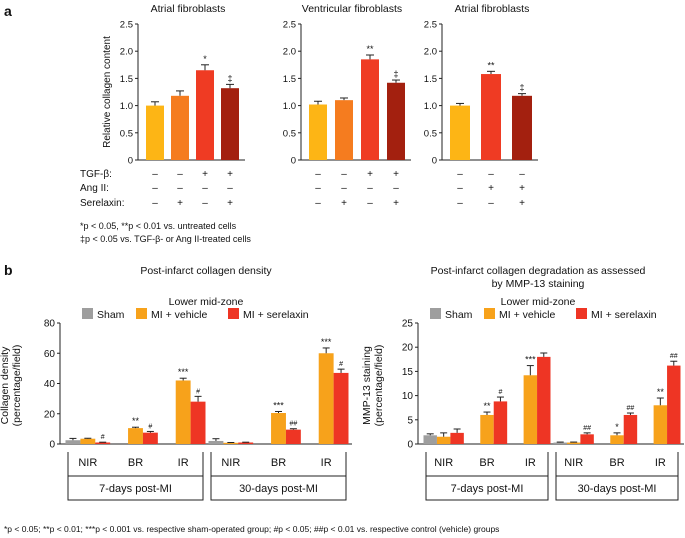 The height and width of the screenshot is (538, 685). Describe the element at coordinates (326, 463) in the screenshot. I see `category-label: IR` at that location.